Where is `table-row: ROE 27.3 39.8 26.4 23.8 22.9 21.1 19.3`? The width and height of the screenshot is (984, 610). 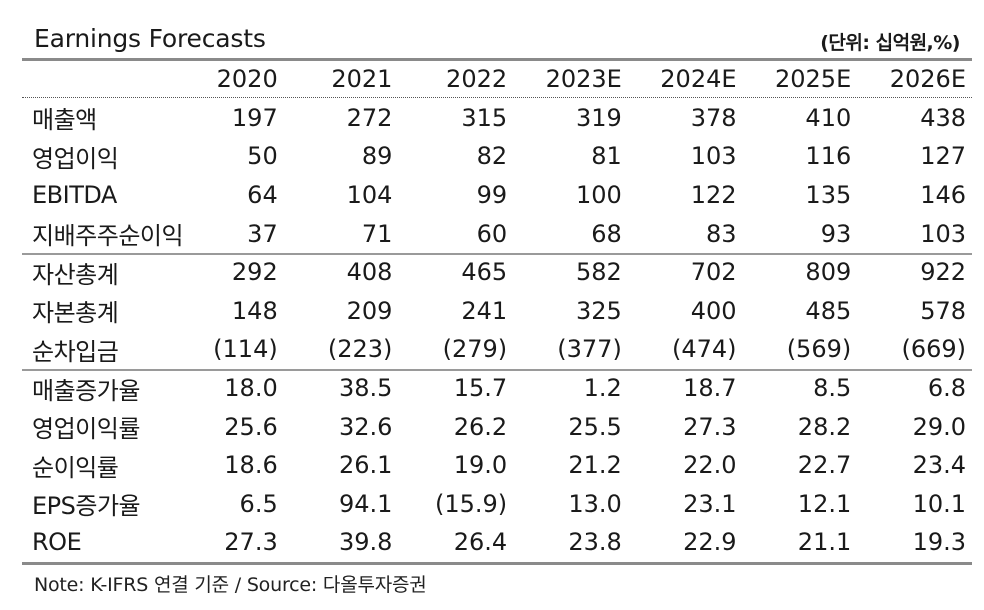 table-row: ROE 27.3 39.8 26.4 23.8 22.9 21.1 19.3 is located at coordinates (497, 542).